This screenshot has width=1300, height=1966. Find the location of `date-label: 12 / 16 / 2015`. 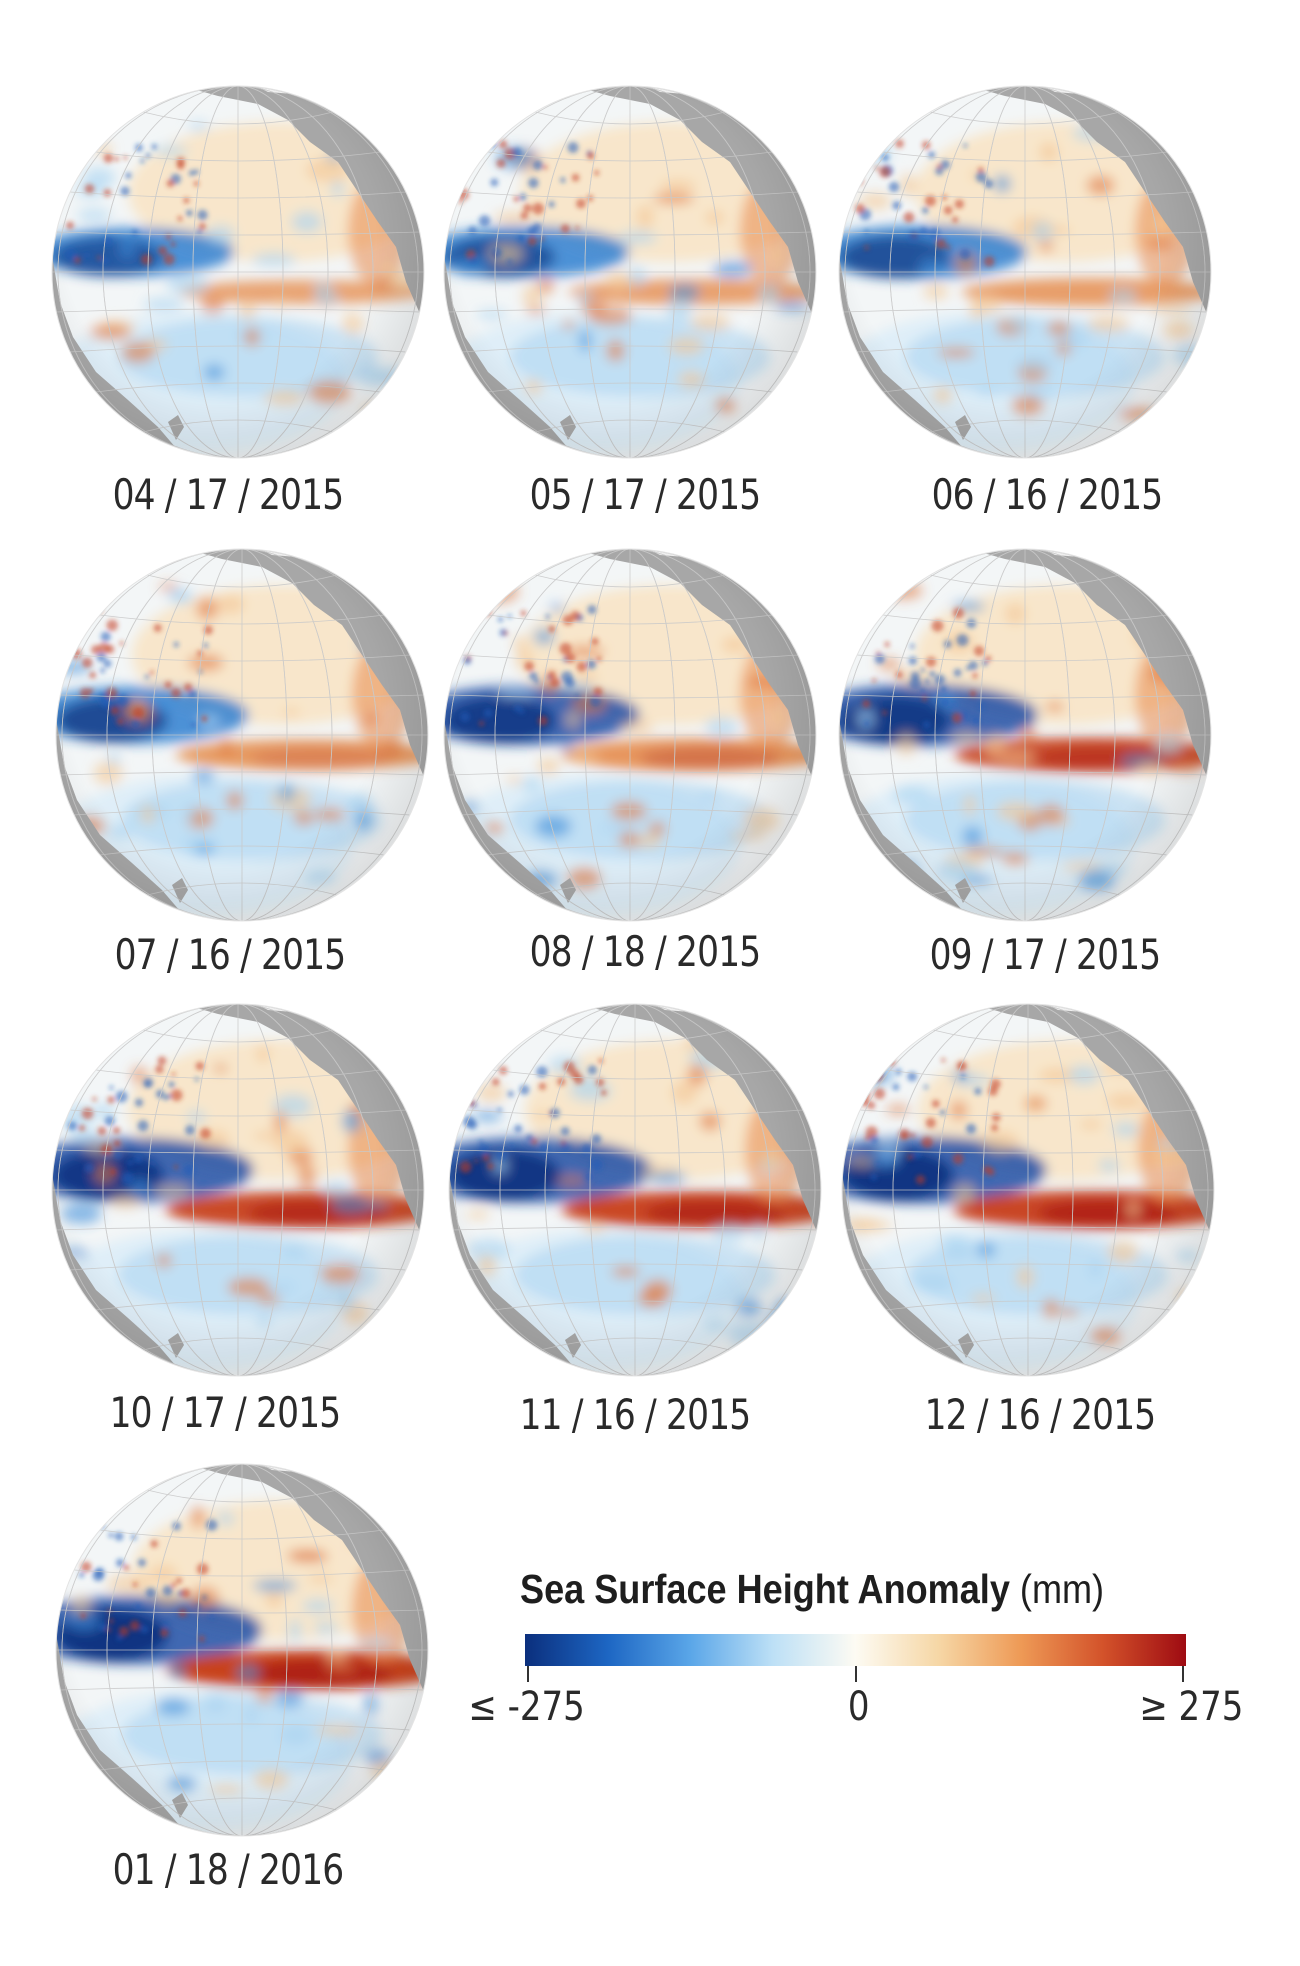

date-label: 12 / 16 / 2015 is located at coordinates (1040, 1414).